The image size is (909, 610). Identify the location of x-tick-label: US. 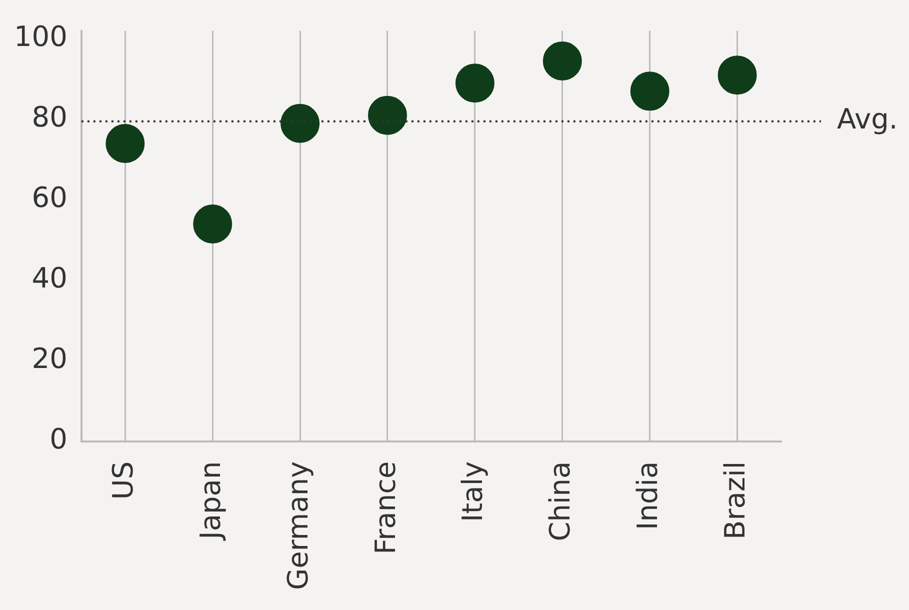
(123, 480).